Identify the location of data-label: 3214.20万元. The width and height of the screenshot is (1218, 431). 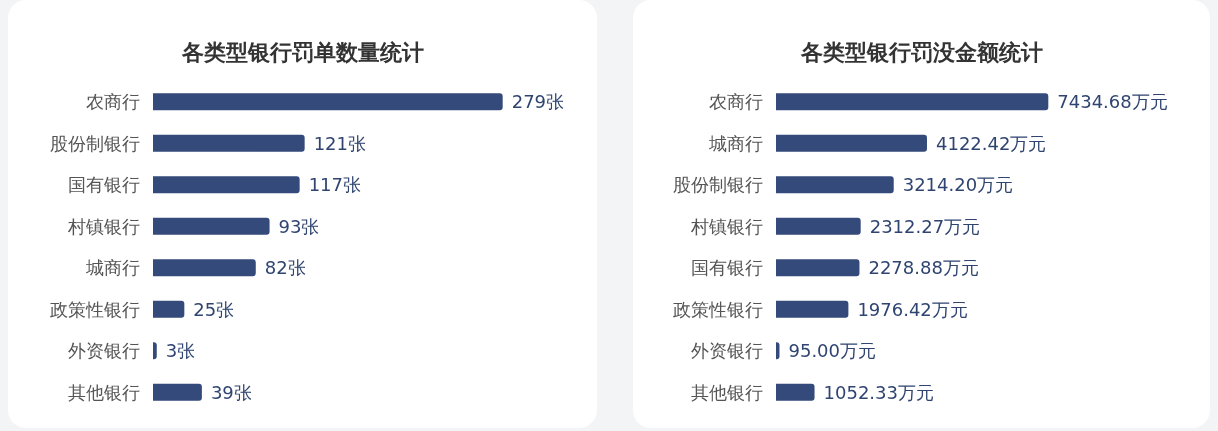
(958, 185).